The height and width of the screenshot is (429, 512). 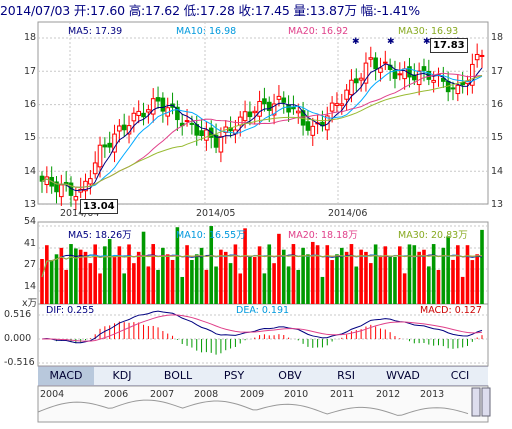 I want to click on volume-ma10-legend: MA10: 16.55万, so click(x=211, y=235).